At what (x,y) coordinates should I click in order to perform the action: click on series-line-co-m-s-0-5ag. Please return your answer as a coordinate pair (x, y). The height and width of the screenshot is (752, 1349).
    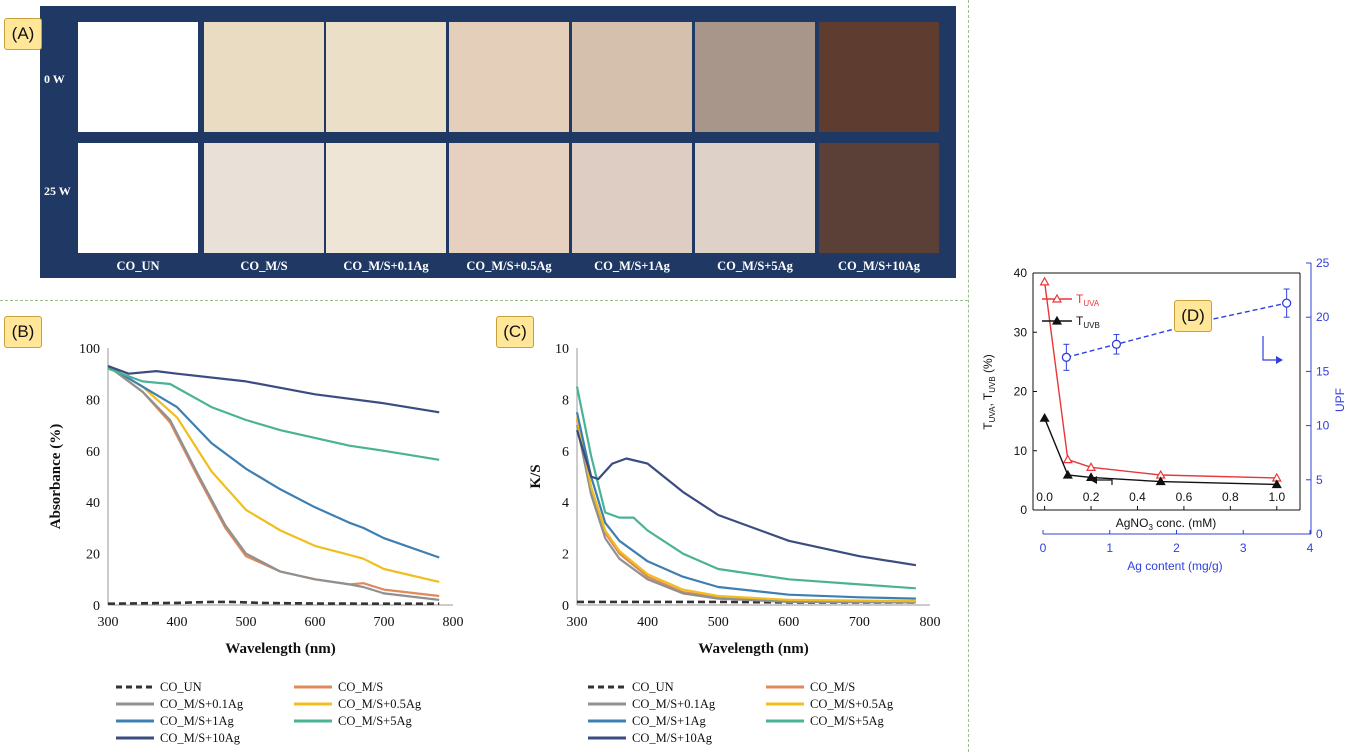
    Looking at the image, I should click on (273, 474).